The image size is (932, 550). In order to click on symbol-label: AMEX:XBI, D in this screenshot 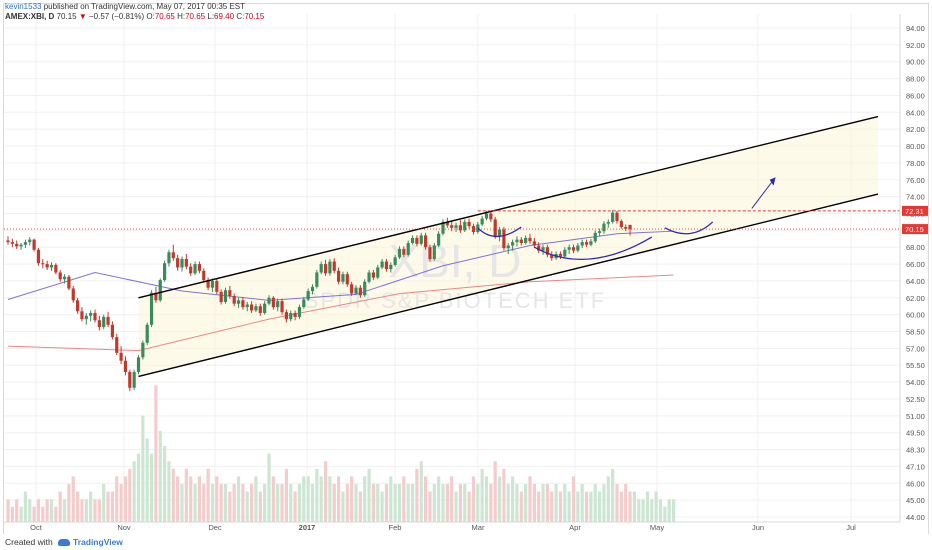, I will do `click(30, 16)`.